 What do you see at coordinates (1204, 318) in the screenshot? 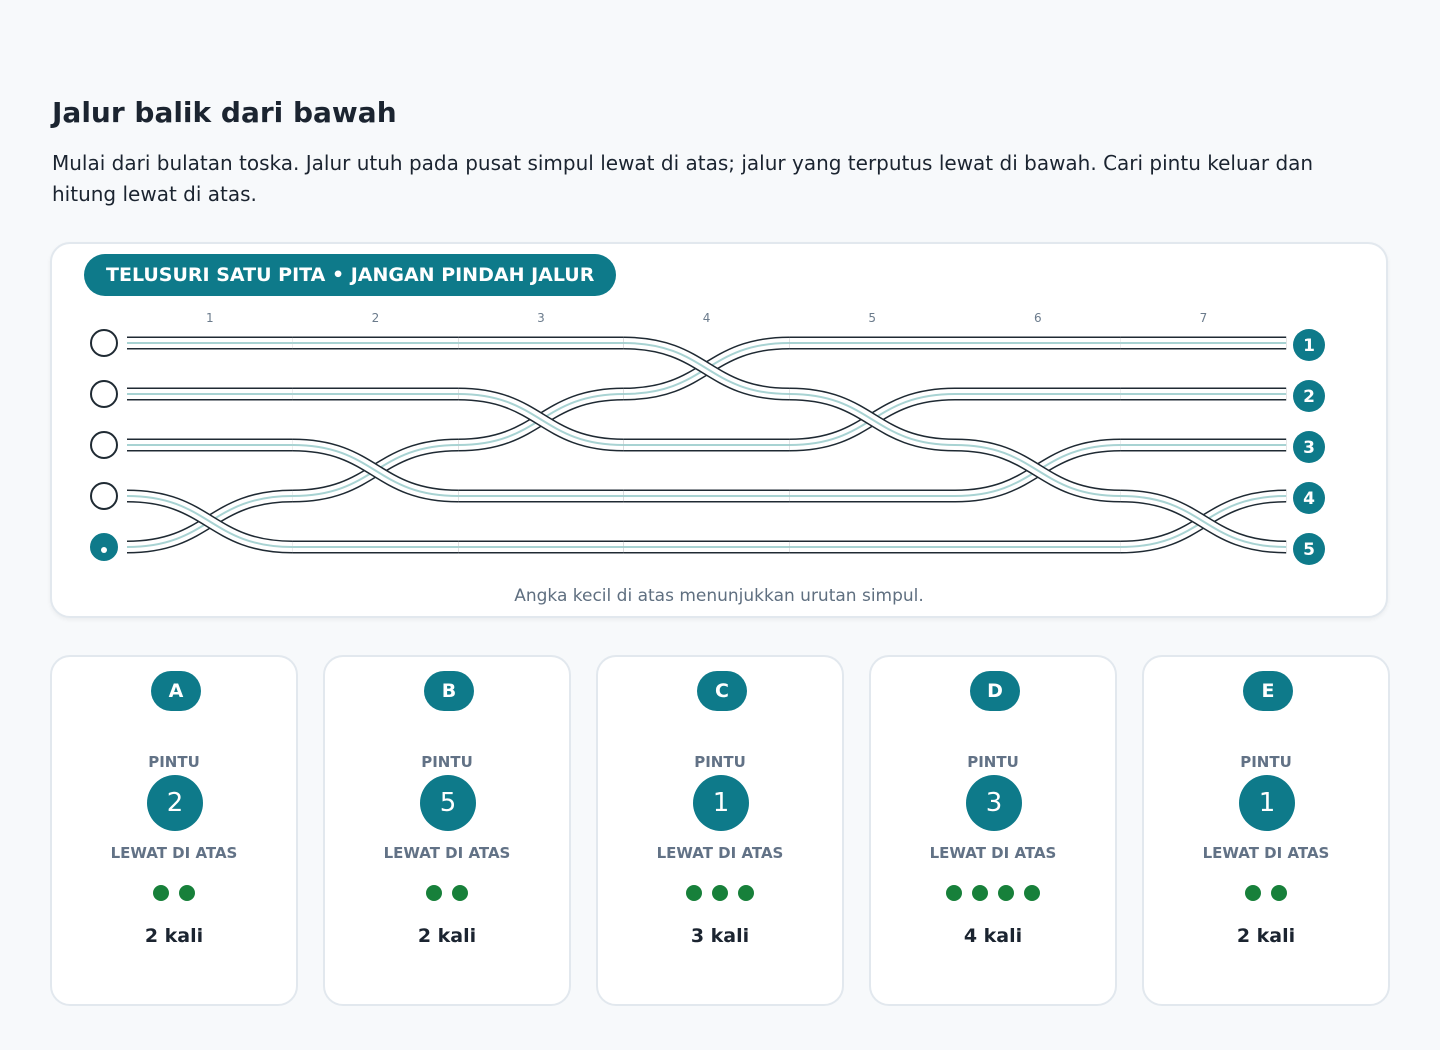
I see `column-number: 7` at bounding box center [1204, 318].